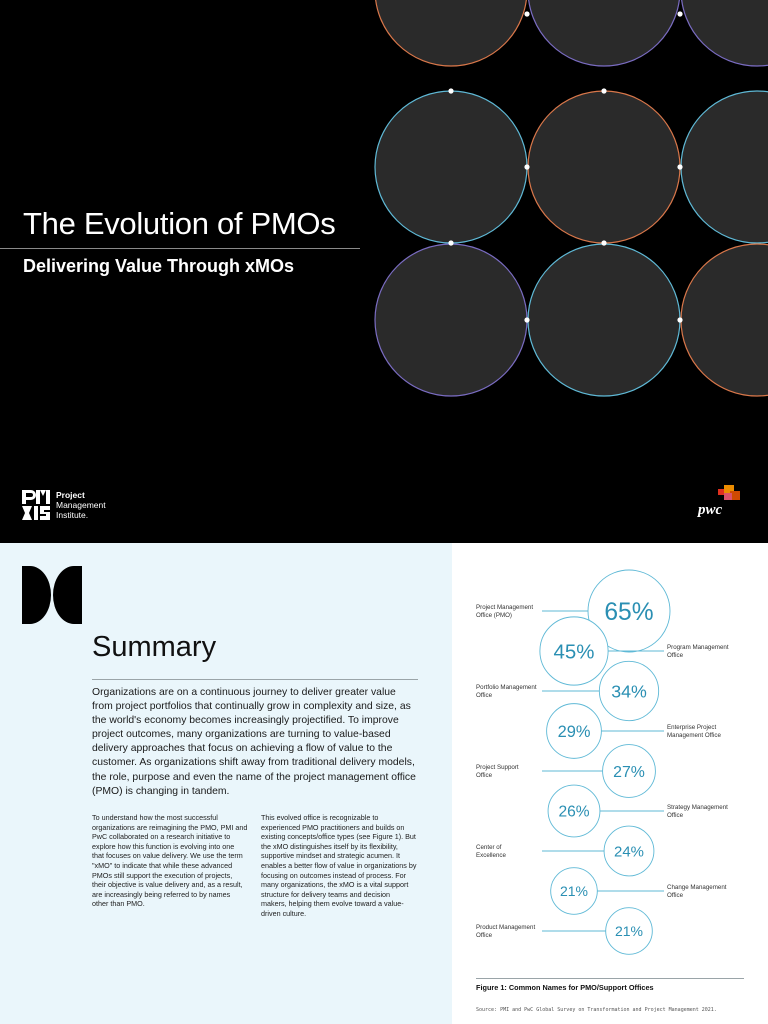 The image size is (768, 1024). What do you see at coordinates (505, 927) in the screenshot?
I see `category-label: Product Management` at bounding box center [505, 927].